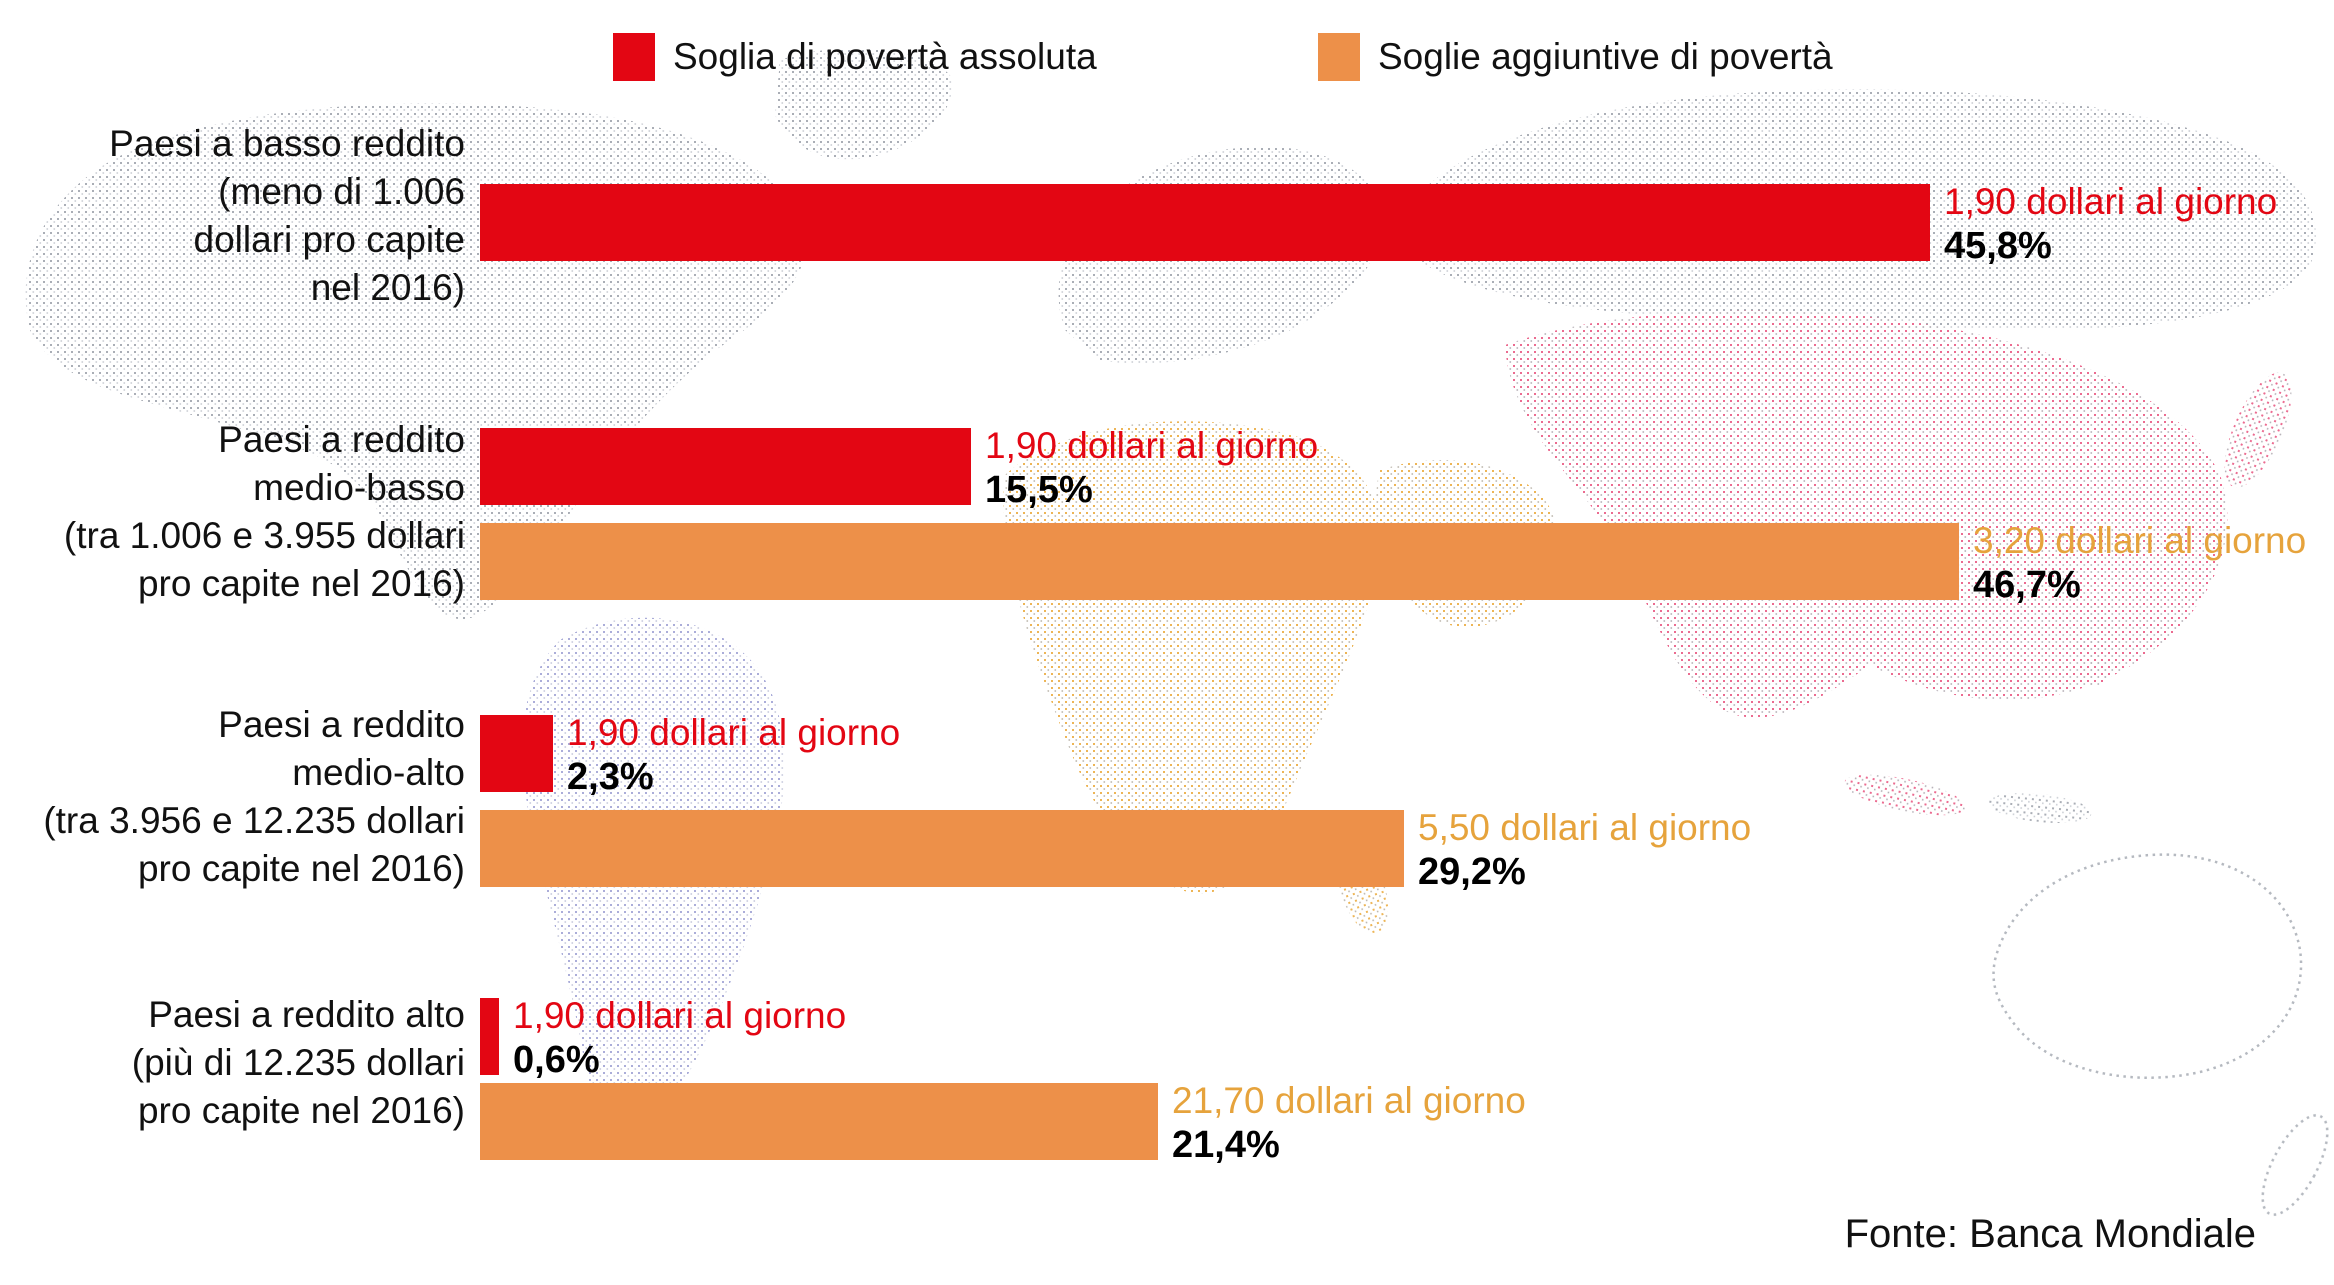 The height and width of the screenshot is (1285, 2334). I want to click on map-japan, so click(2258, 430).